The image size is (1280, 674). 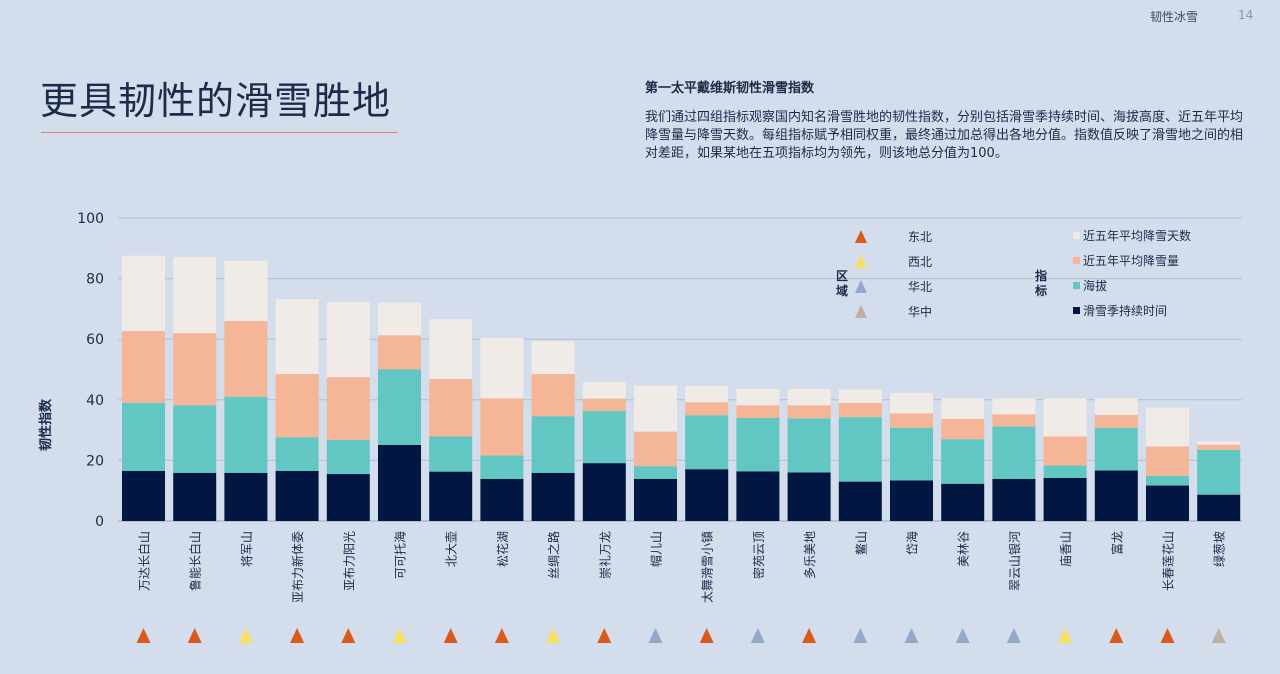 What do you see at coordinates (247, 549) in the screenshot?
I see `x-tick-label: 将军山` at bounding box center [247, 549].